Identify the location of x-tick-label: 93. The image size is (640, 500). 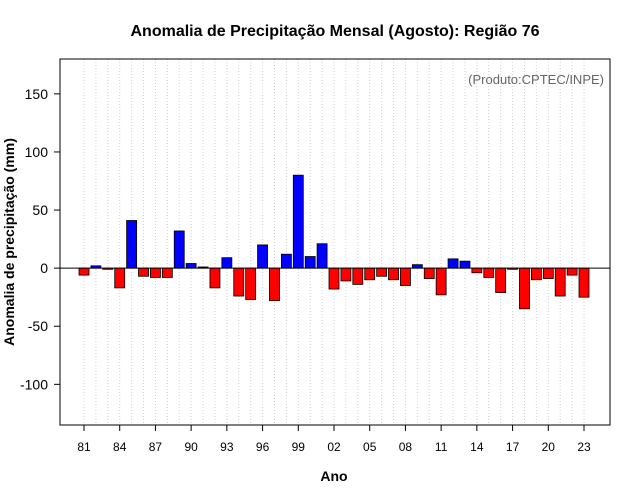
(227, 447).